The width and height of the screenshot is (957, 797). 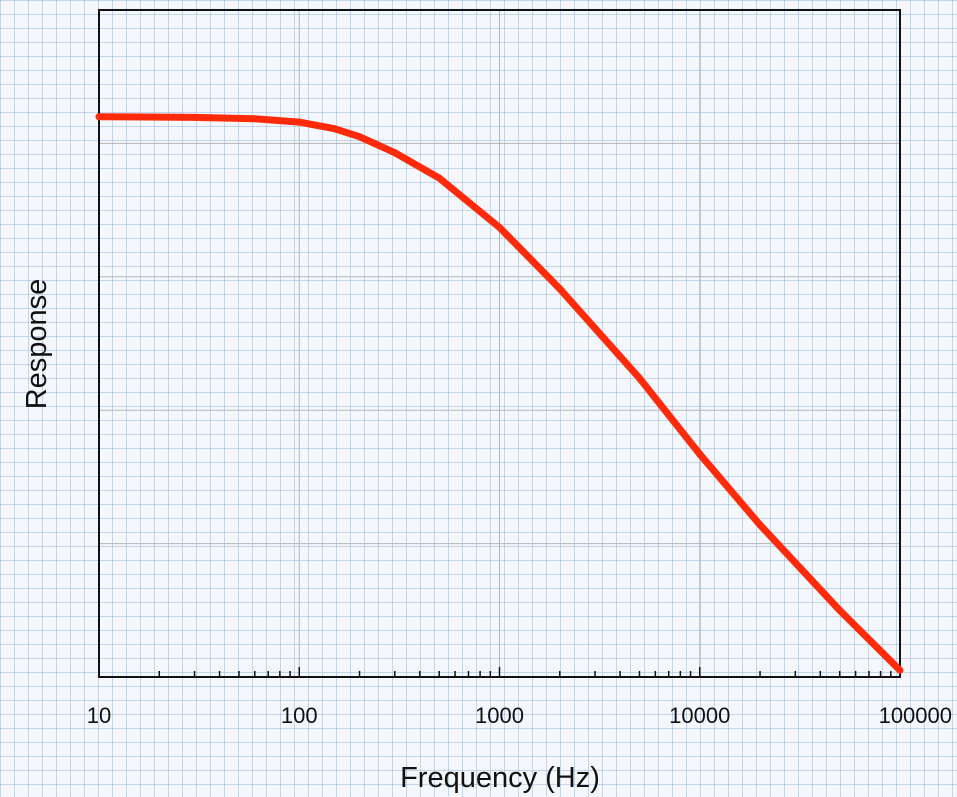 What do you see at coordinates (37, 344) in the screenshot?
I see `y-axis-title: Response` at bounding box center [37, 344].